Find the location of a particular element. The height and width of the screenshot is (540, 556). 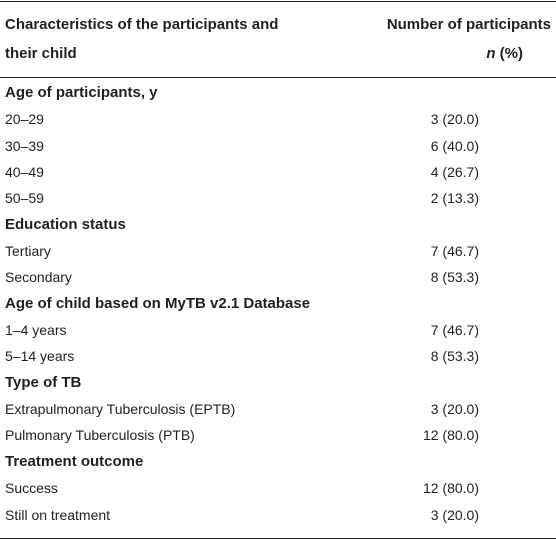

section-header-row: Age of child based on MyTB v2.1 Database is located at coordinates (278, 304).